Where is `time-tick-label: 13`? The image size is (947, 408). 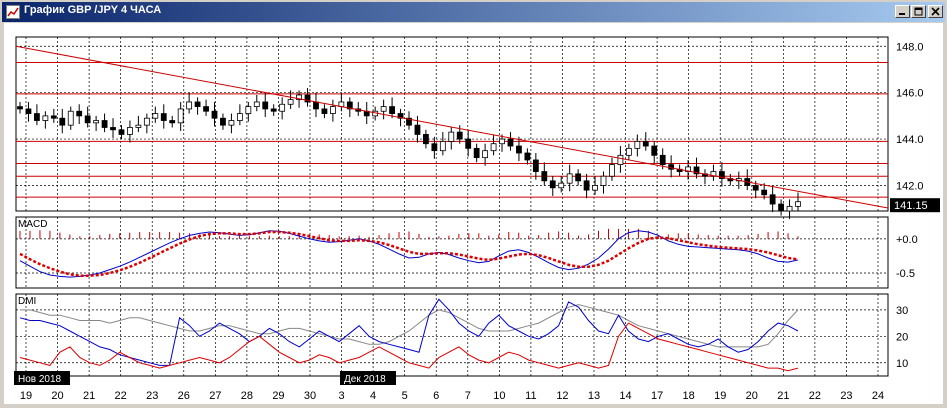
time-tick-label: 13 is located at coordinates (594, 396).